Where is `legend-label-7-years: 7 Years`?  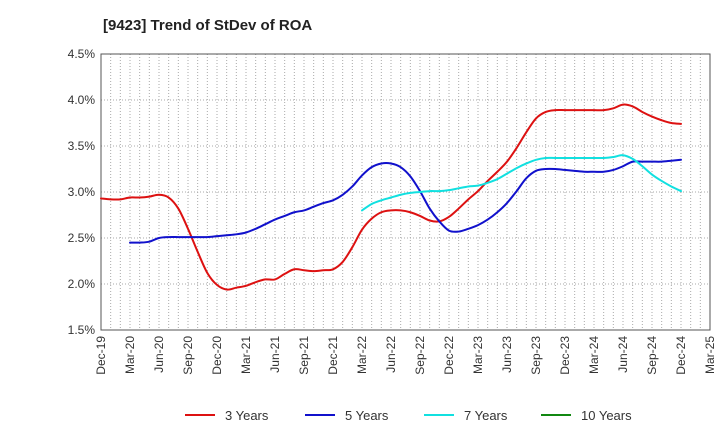
legend-label-7-years: 7 Years is located at coordinates (486, 415).